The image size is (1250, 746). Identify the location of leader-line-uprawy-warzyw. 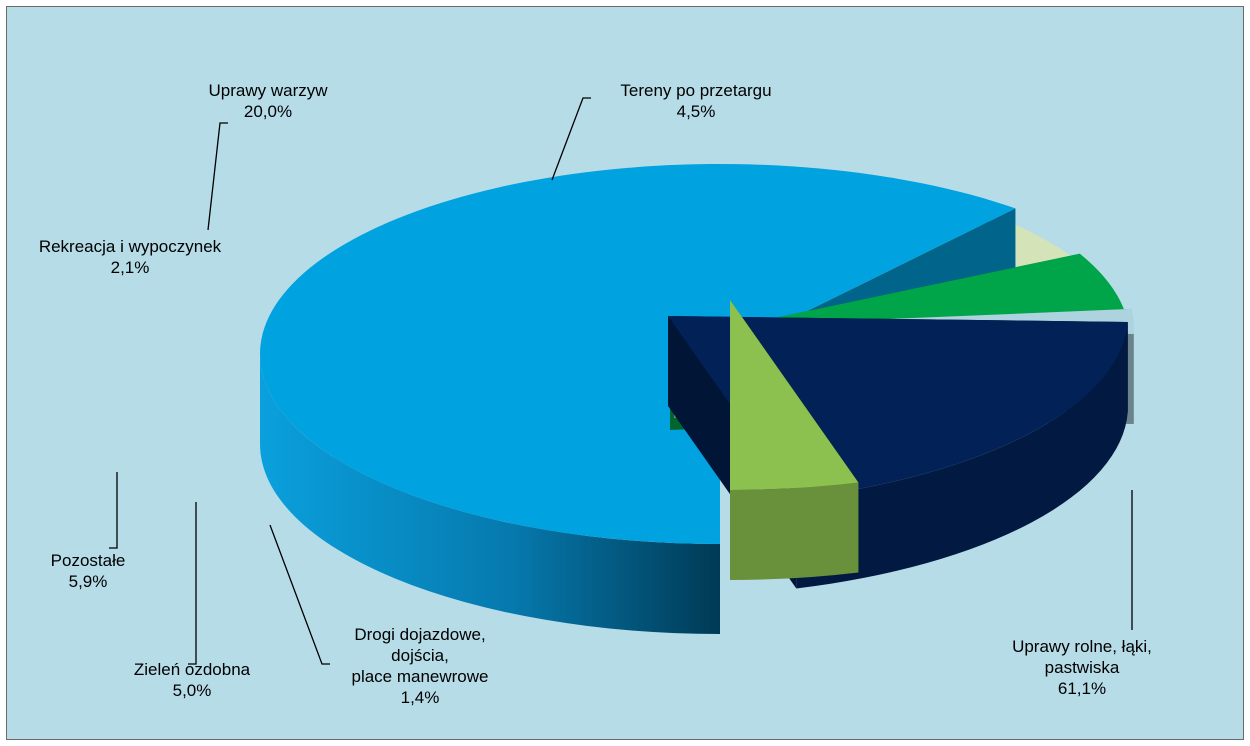
(217, 176).